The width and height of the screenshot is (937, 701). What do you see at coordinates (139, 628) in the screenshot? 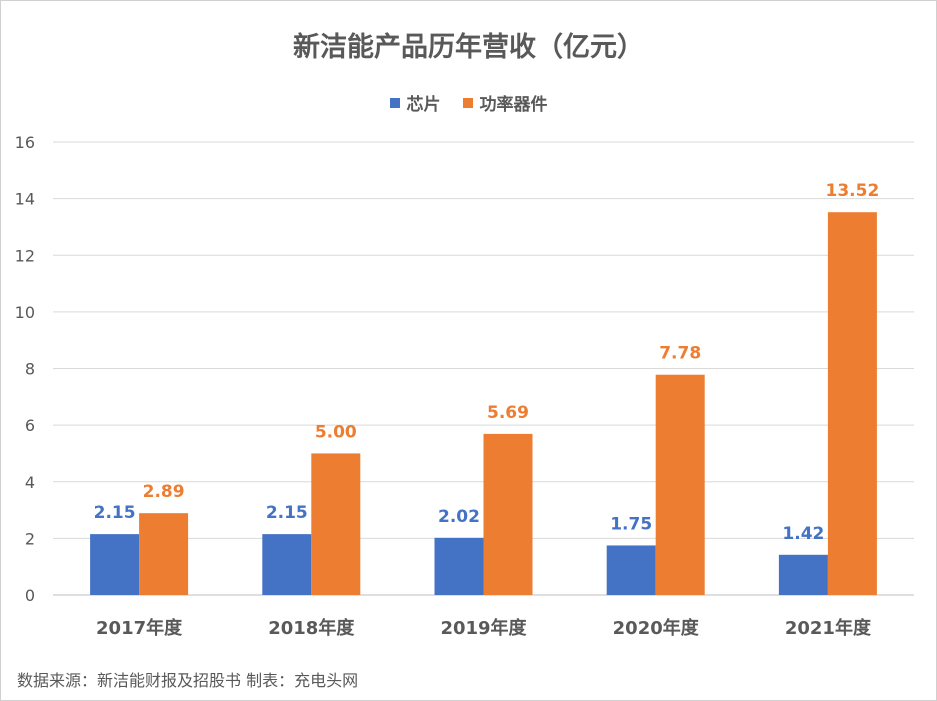
I see `x-tick-label: 2017年度` at bounding box center [139, 628].